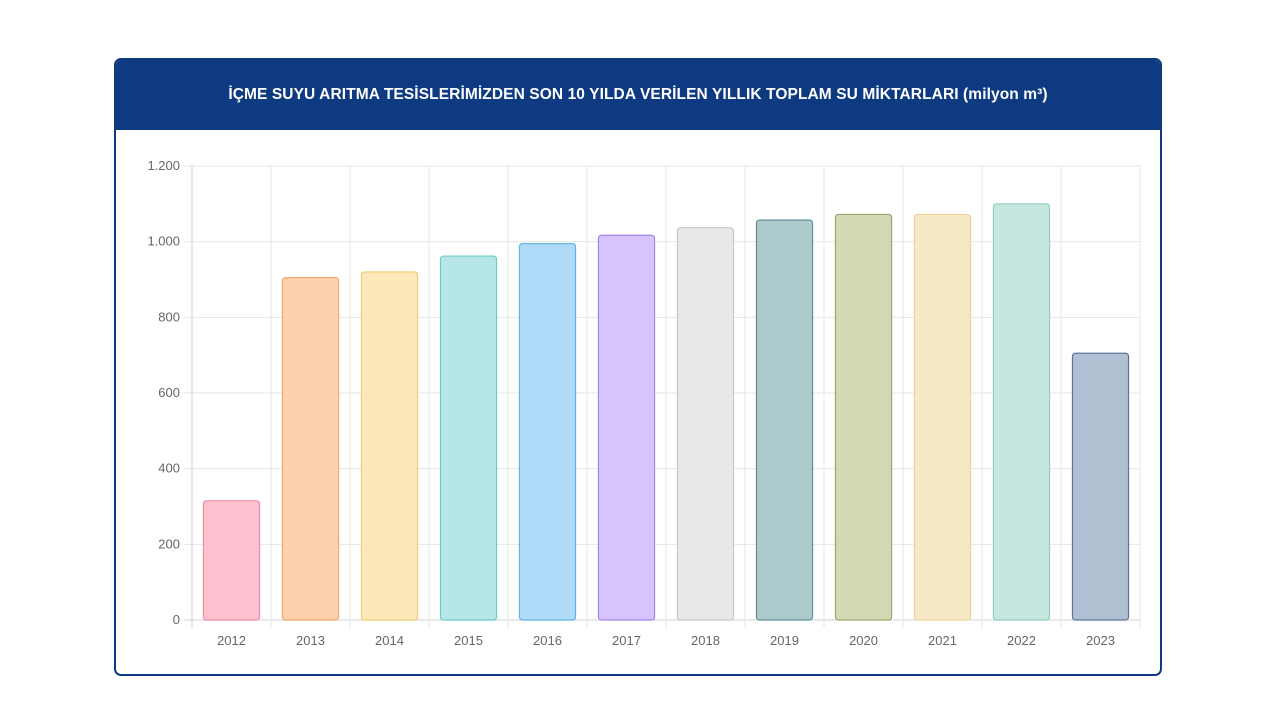  What do you see at coordinates (389, 446) in the screenshot?
I see `bar-2014` at bounding box center [389, 446].